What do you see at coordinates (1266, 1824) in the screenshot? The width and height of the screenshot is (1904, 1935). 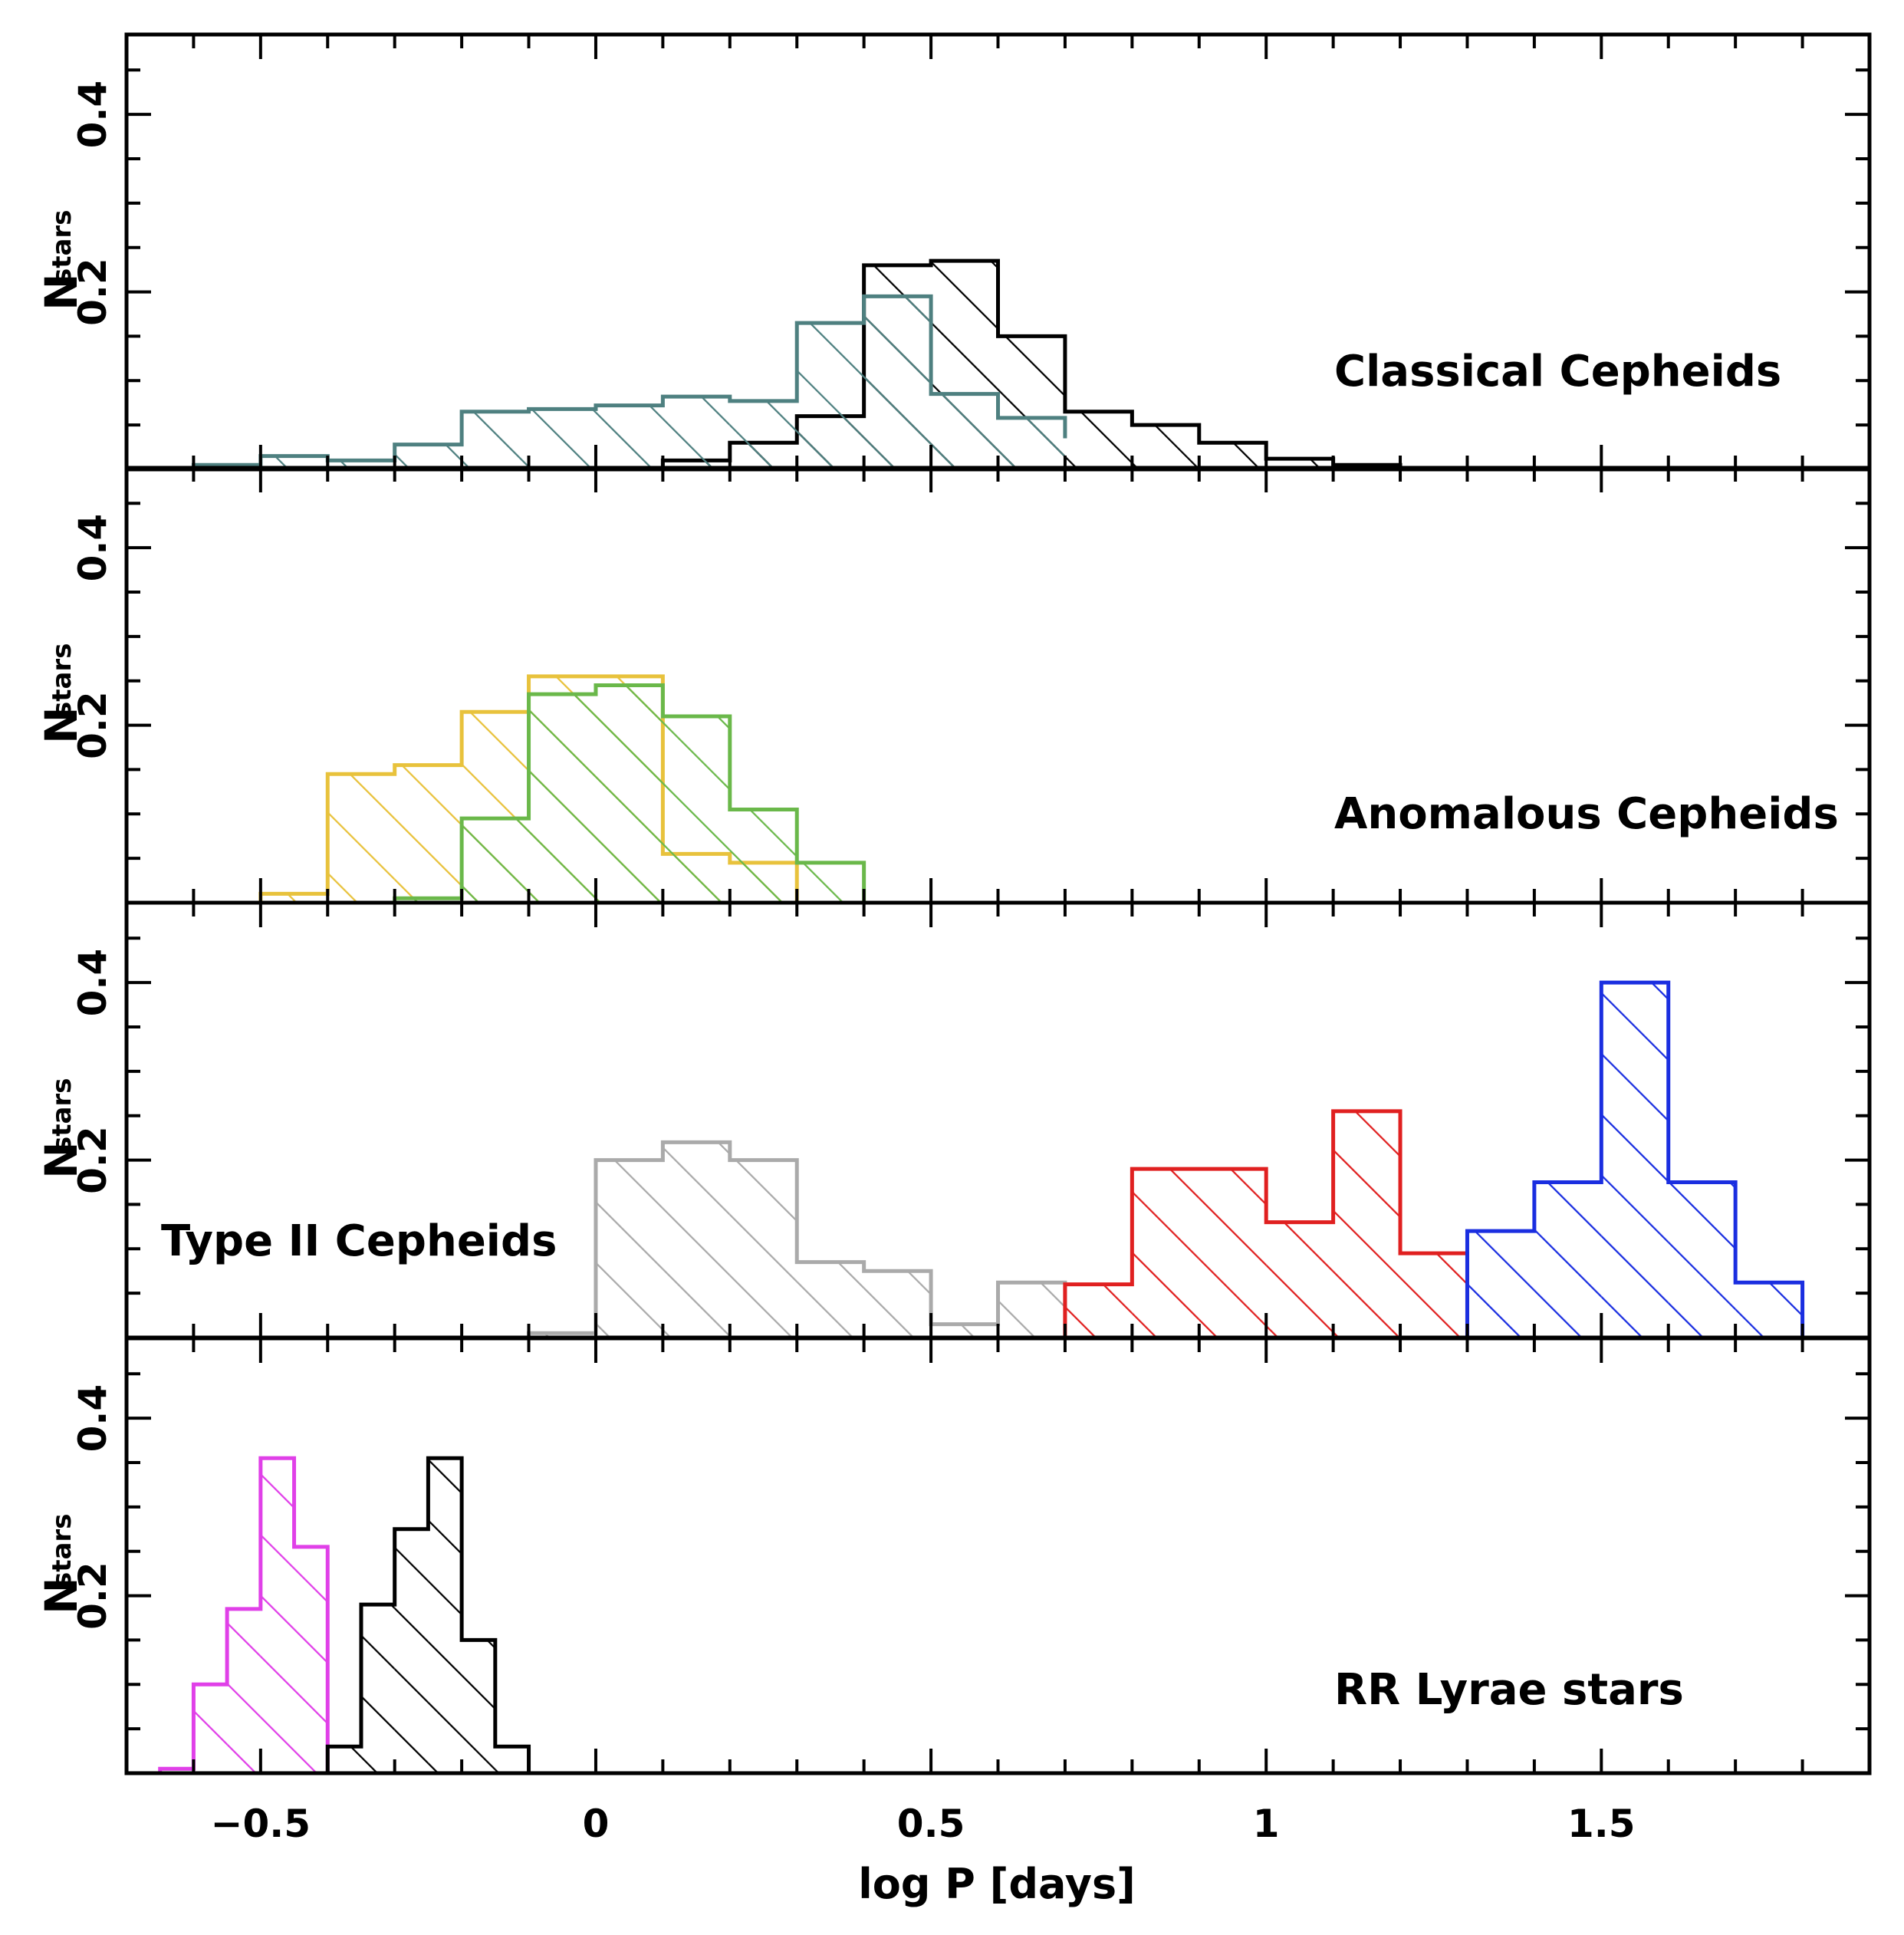 I see `x-tick-label: 1` at bounding box center [1266, 1824].